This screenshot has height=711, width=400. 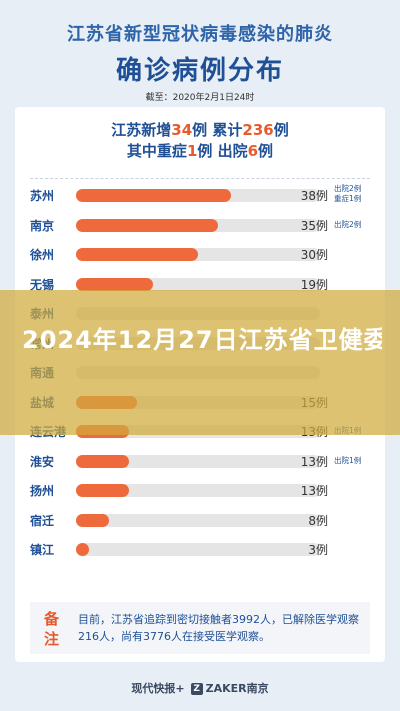 I want to click on page-subtitle: 确诊病例分布, so click(x=199, y=71).